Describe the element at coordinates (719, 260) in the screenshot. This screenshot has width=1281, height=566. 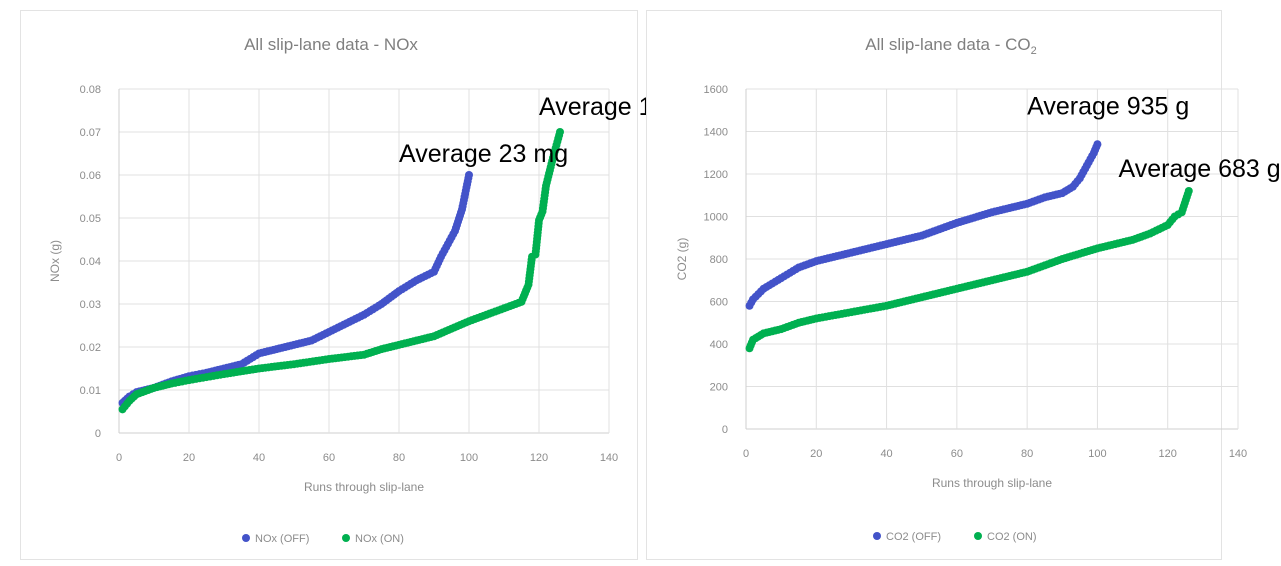
I see `y-tick-label: 800` at that location.